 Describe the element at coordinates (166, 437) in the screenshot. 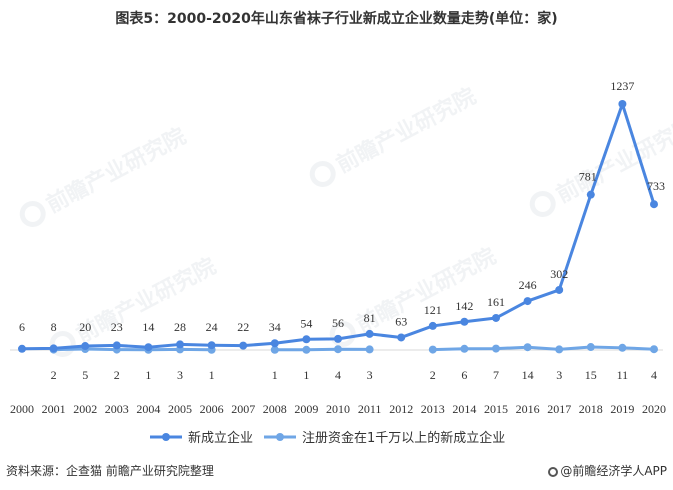

I see `legend-marker-new-enterprises` at that location.